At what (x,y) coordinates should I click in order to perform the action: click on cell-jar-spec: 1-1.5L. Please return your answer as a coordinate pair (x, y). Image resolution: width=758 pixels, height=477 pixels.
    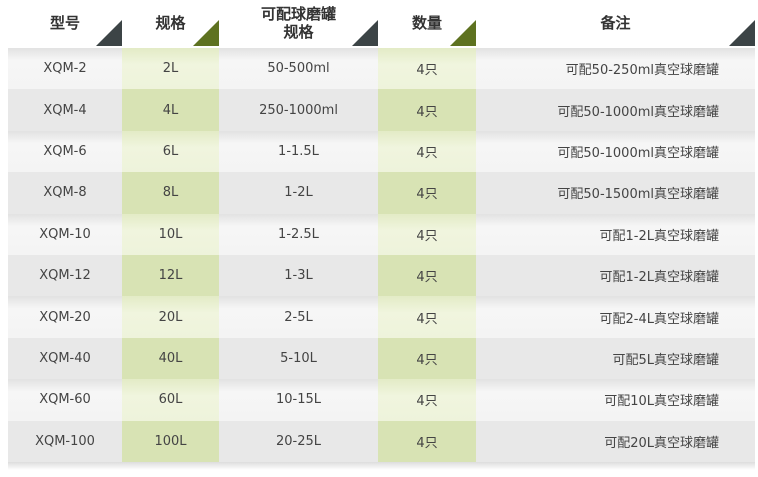
    Looking at the image, I should click on (298, 151).